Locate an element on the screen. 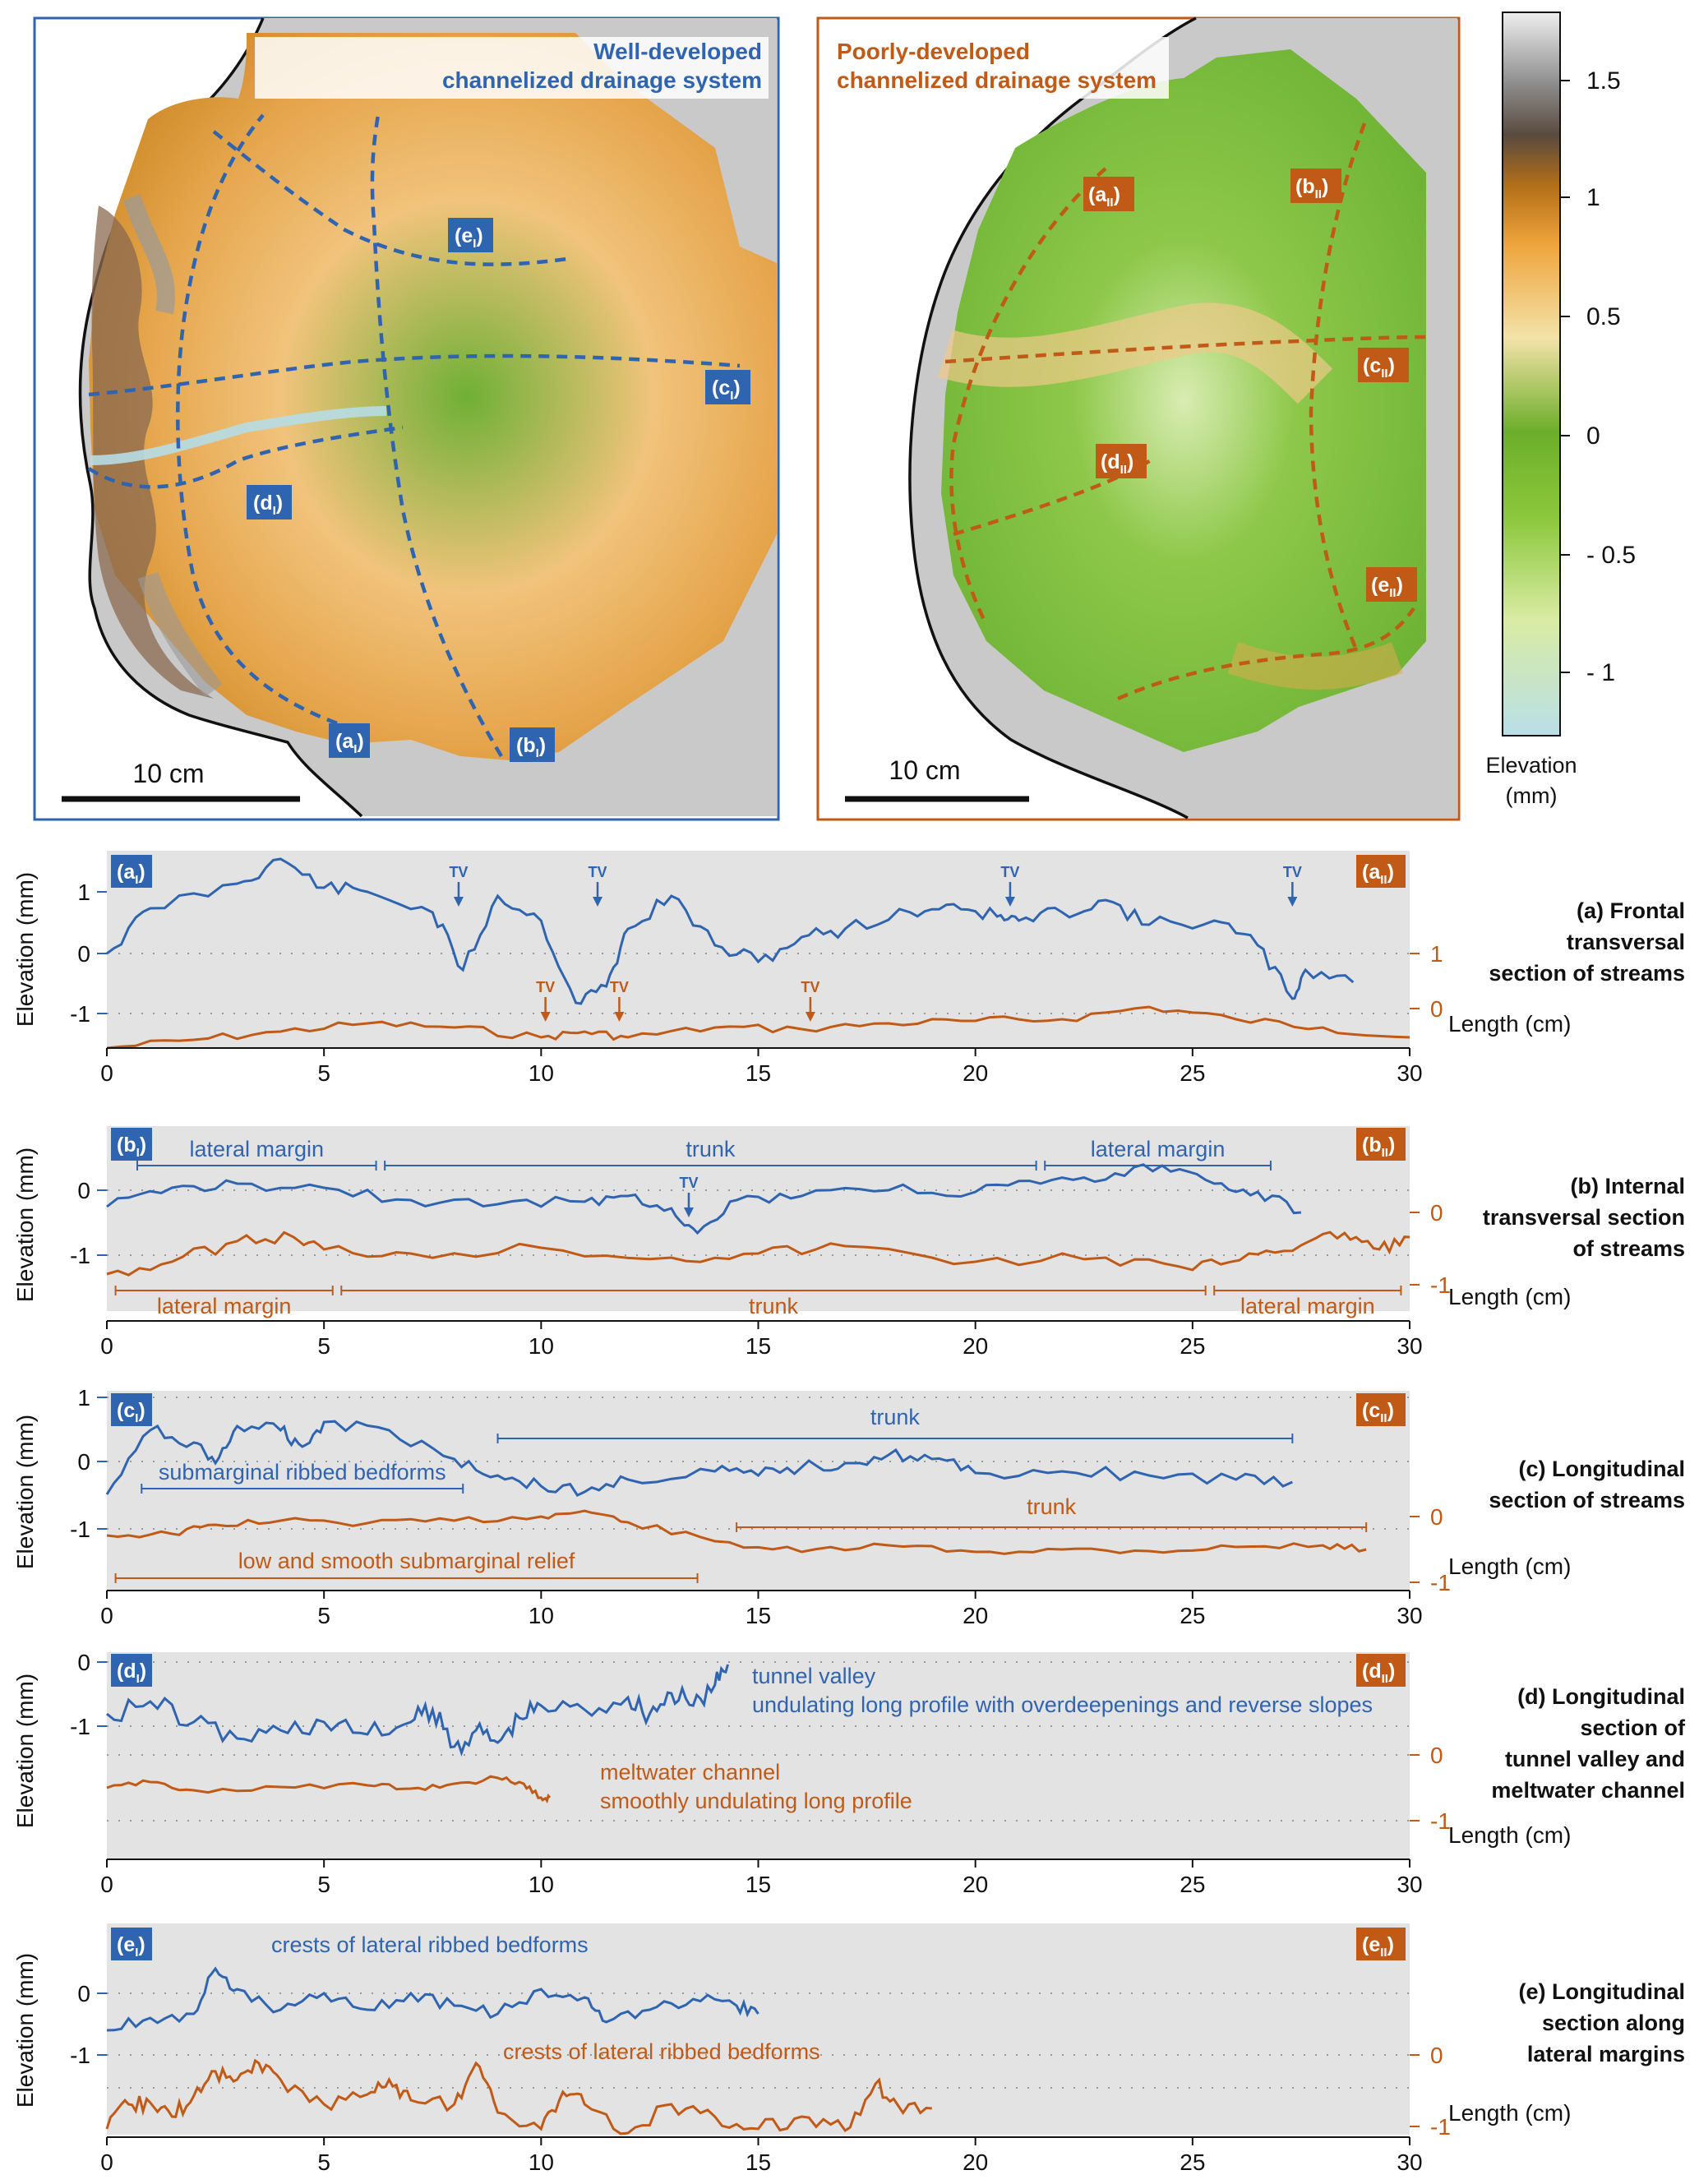 The width and height of the screenshot is (1699, 2184). panel-d-bg is located at coordinates (759, 1755).